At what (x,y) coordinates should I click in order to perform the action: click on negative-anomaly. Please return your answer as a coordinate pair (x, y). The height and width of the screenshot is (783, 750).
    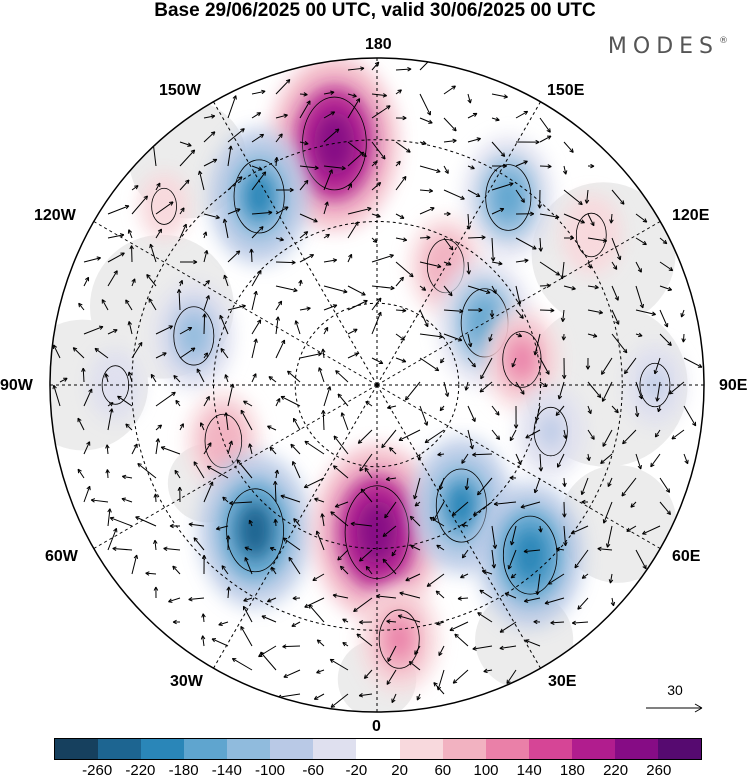
    Looking at the image, I should click on (259, 196).